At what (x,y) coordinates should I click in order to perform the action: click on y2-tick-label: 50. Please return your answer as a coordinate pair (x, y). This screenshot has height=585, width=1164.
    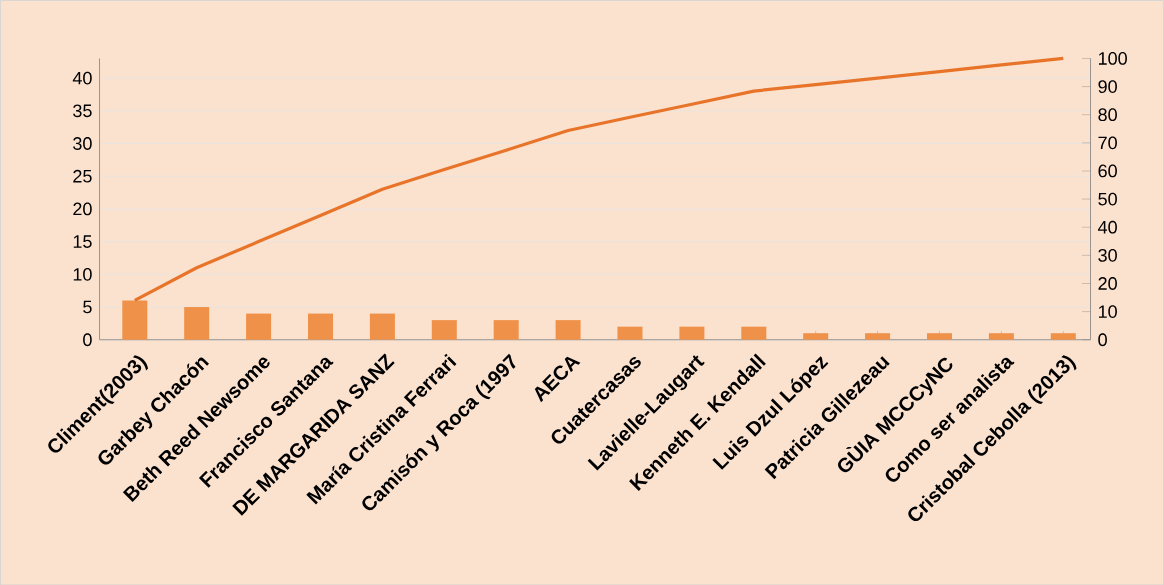
    Looking at the image, I should click on (1107, 199).